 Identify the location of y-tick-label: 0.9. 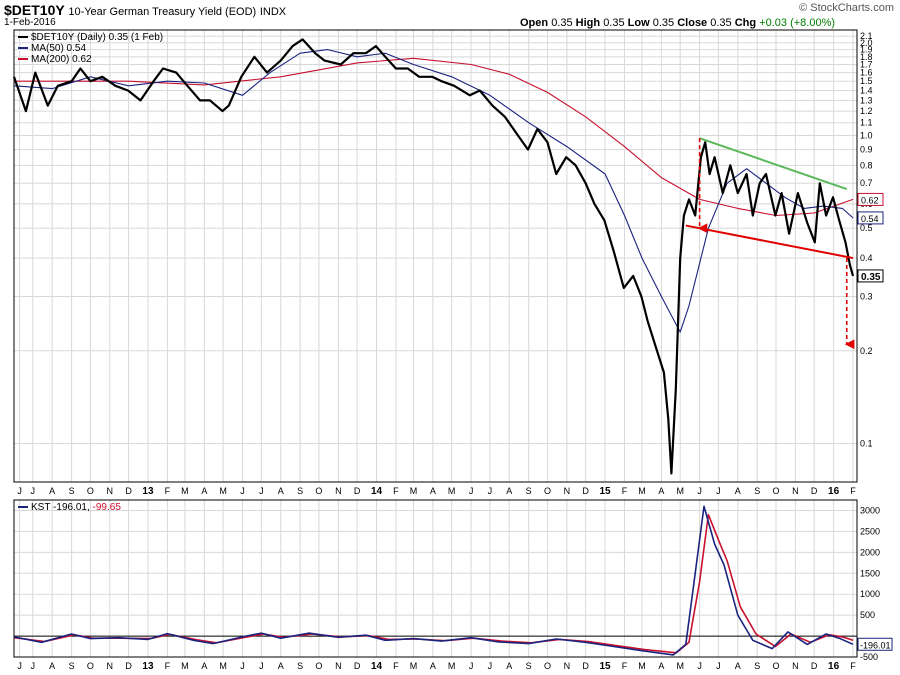
(866, 150).